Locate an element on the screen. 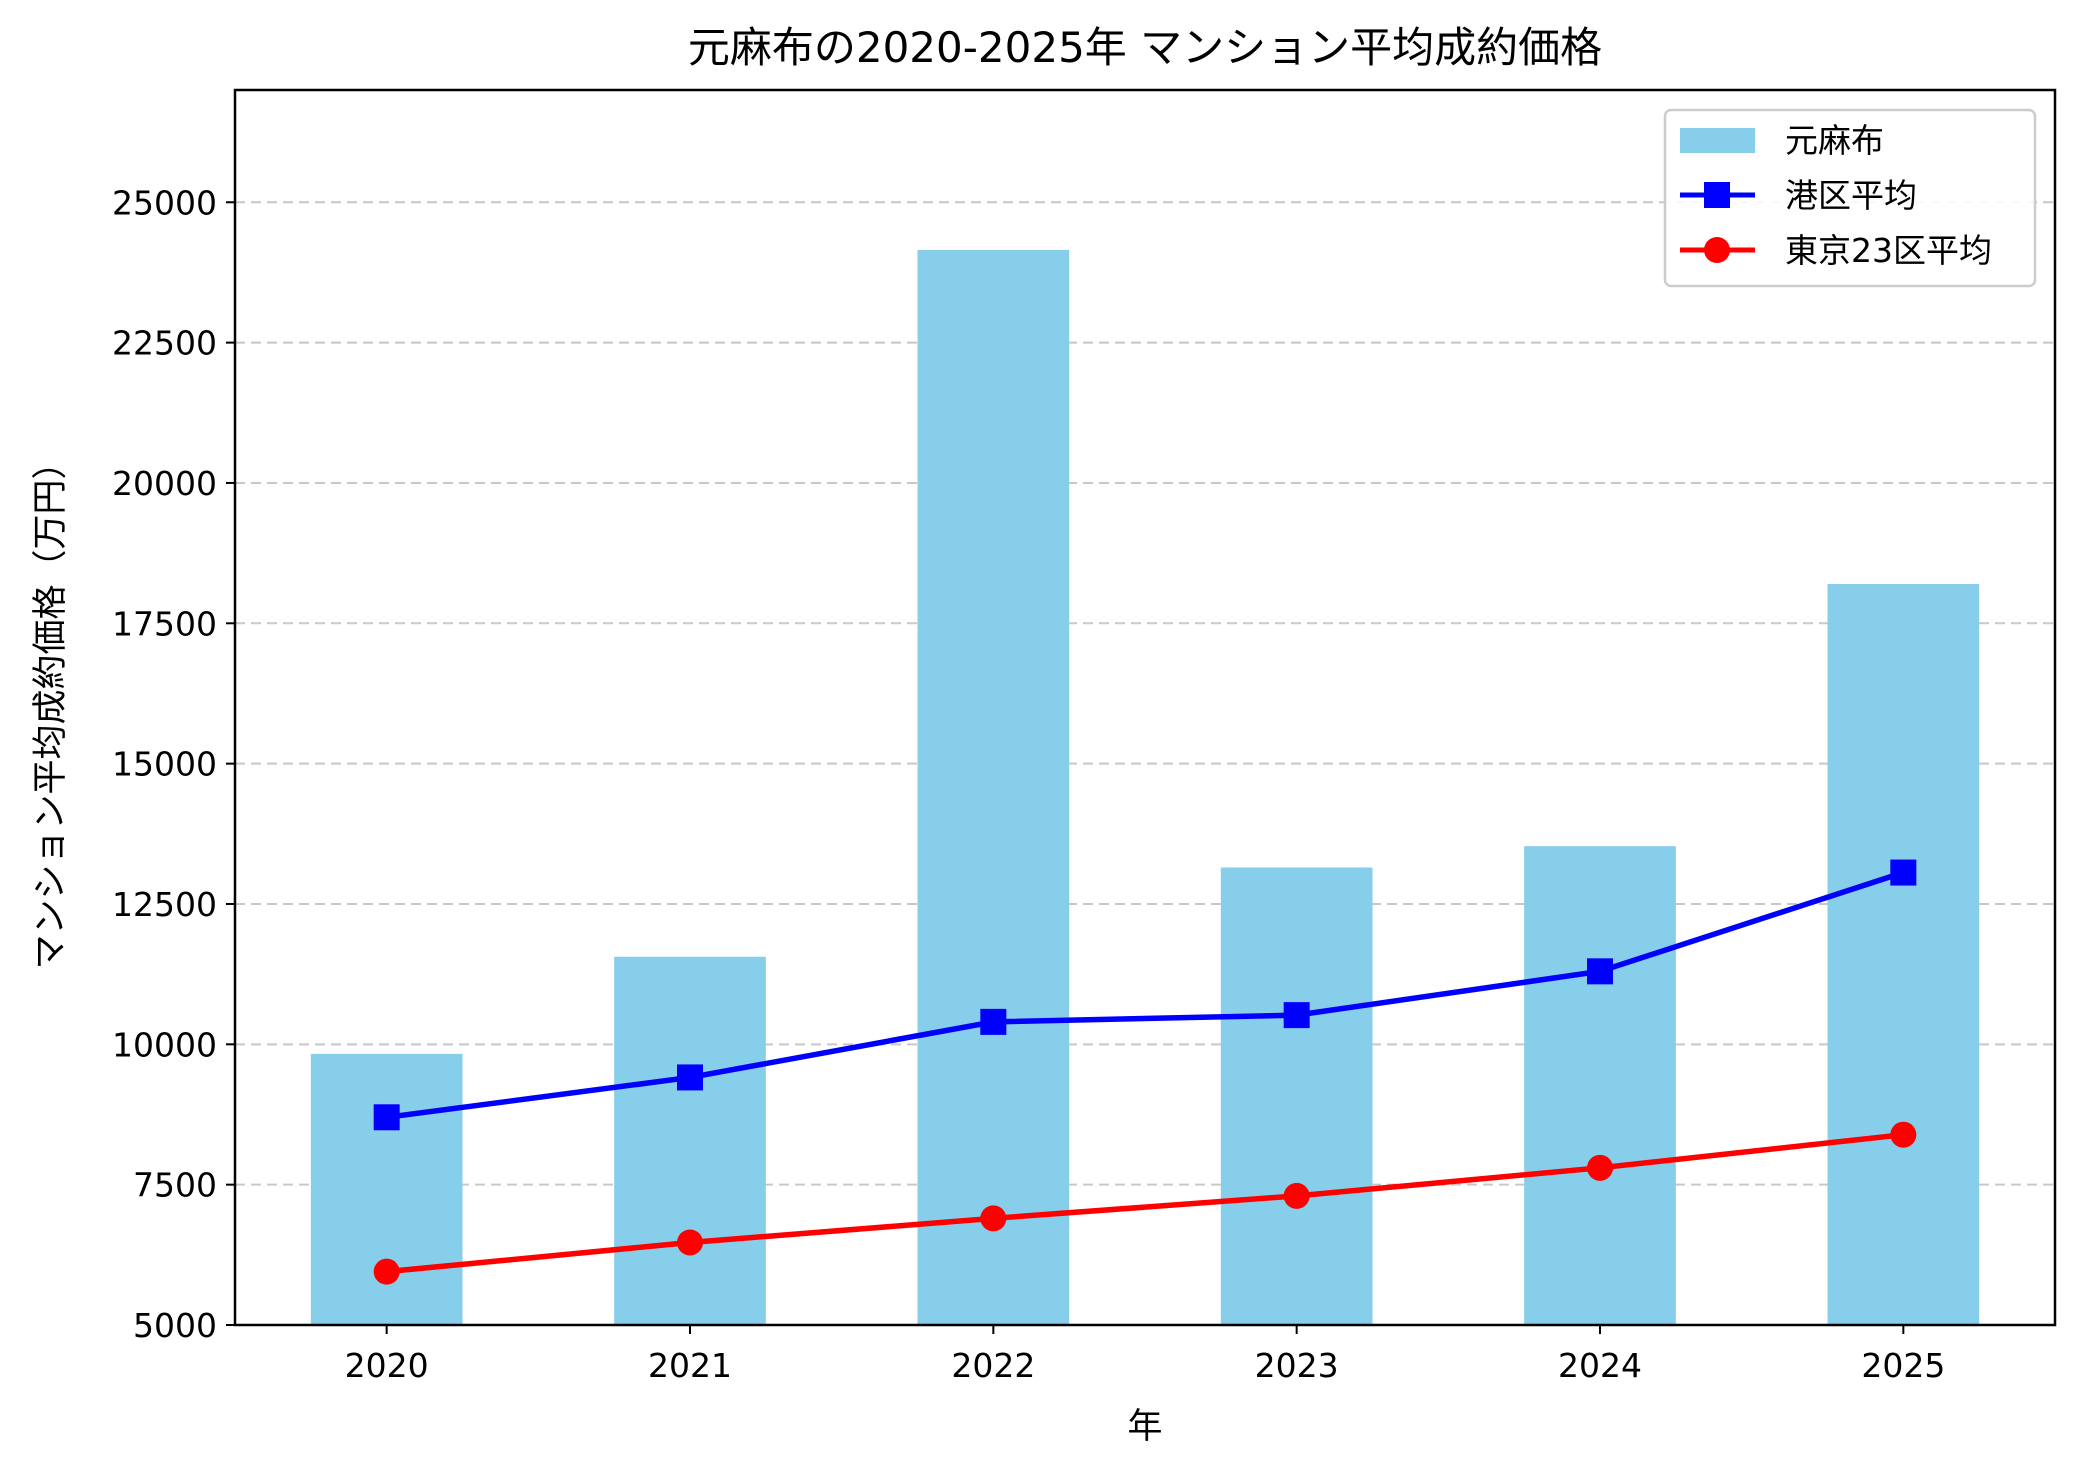 The height and width of the screenshot is (1474, 2079). bar-2024 is located at coordinates (1600, 1085).